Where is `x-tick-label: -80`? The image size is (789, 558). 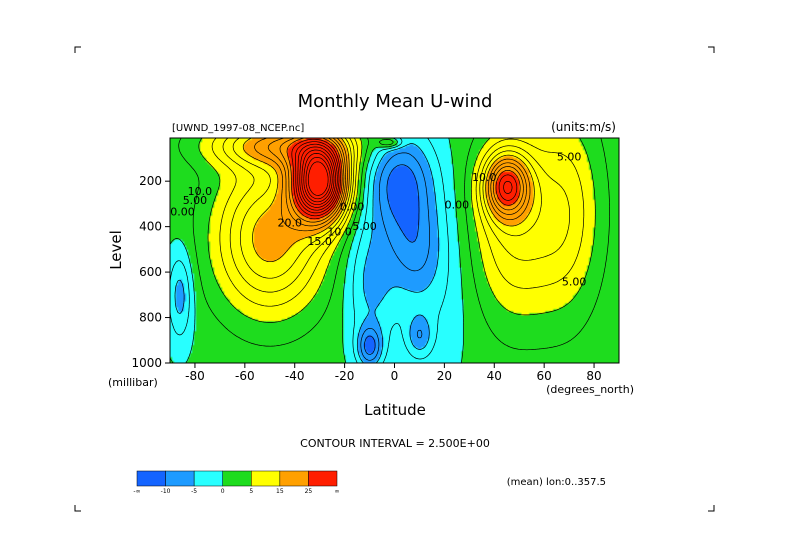 x-tick-label: -80 is located at coordinates (195, 376).